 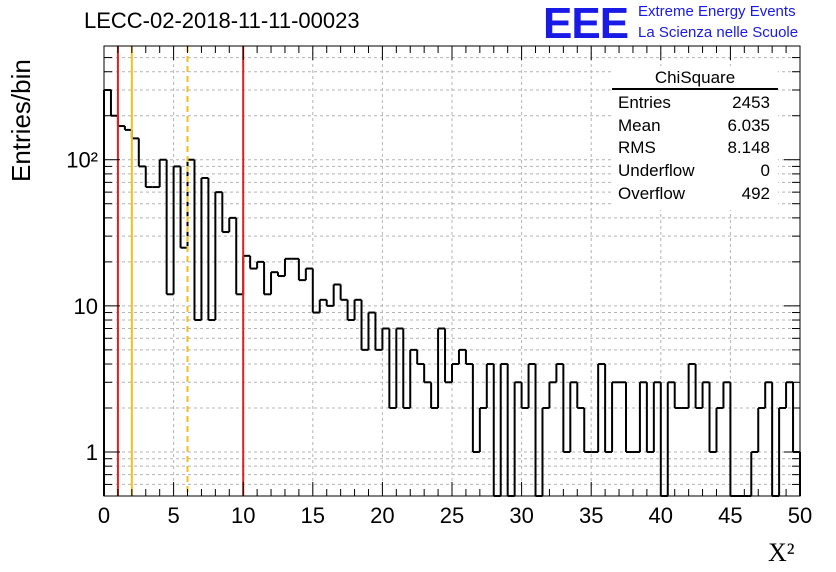 I want to click on stats-value: 6.035, so click(x=748, y=125).